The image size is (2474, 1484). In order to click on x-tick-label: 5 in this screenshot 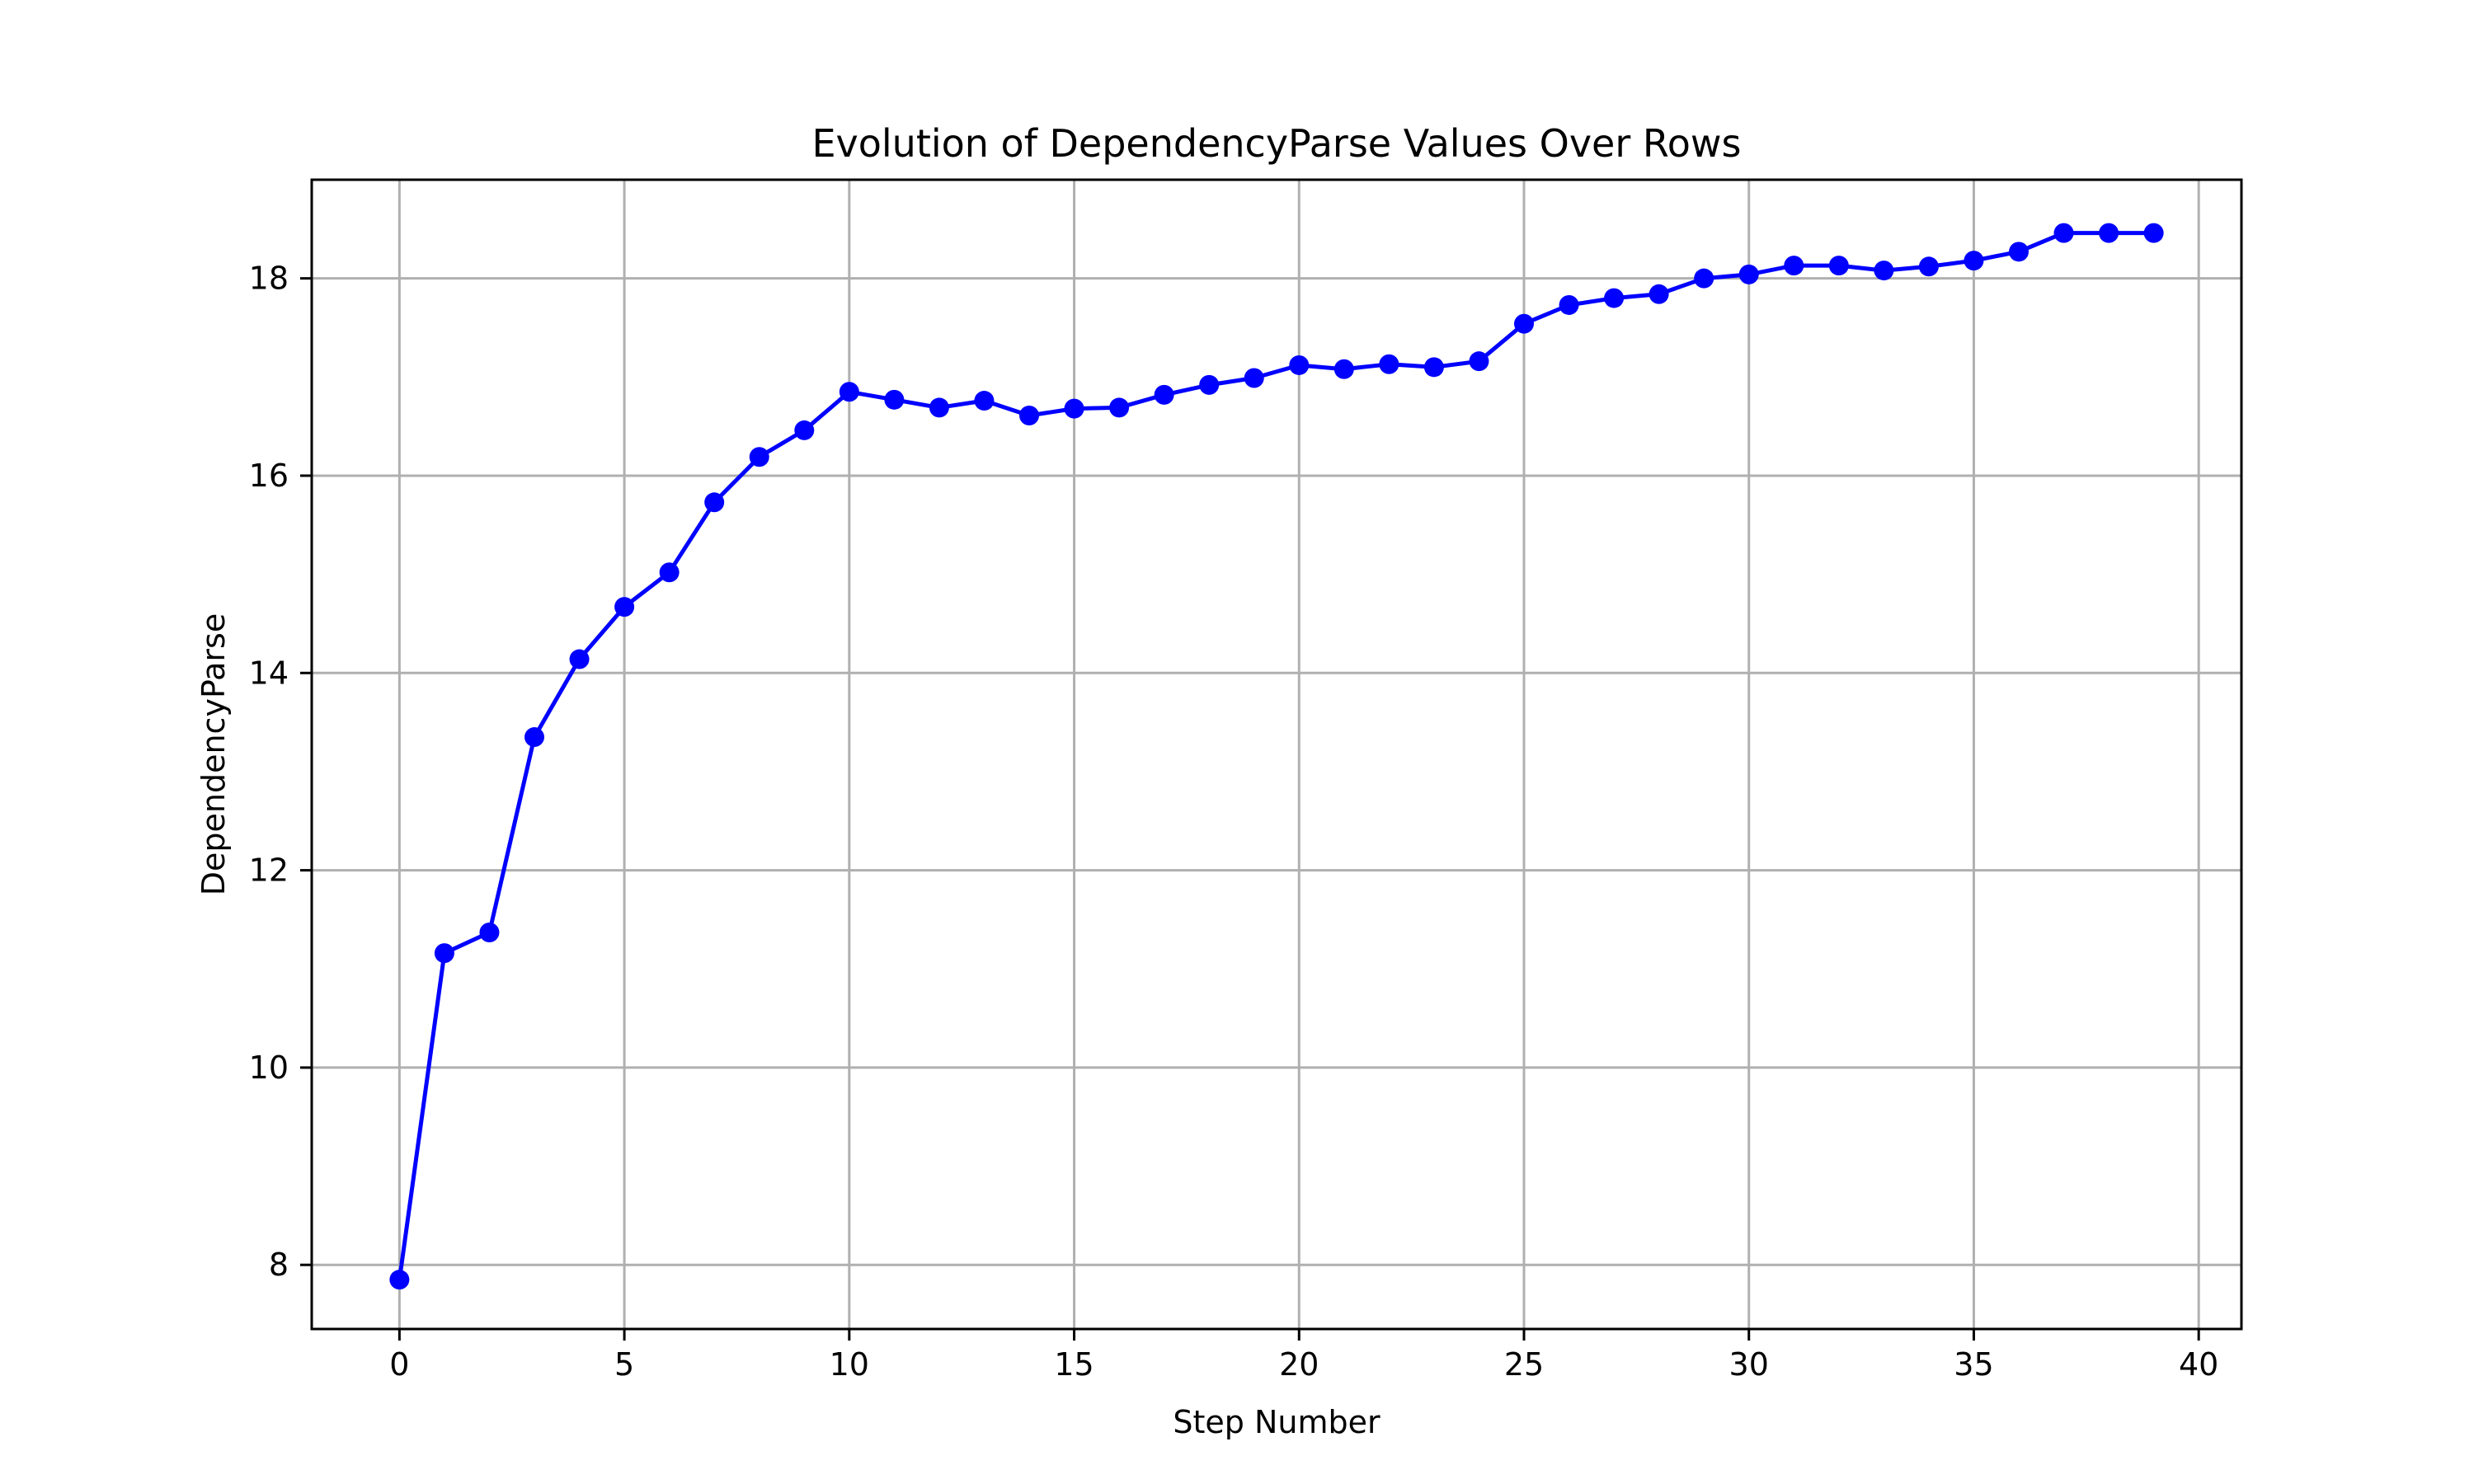, I will do `click(624, 1364)`.